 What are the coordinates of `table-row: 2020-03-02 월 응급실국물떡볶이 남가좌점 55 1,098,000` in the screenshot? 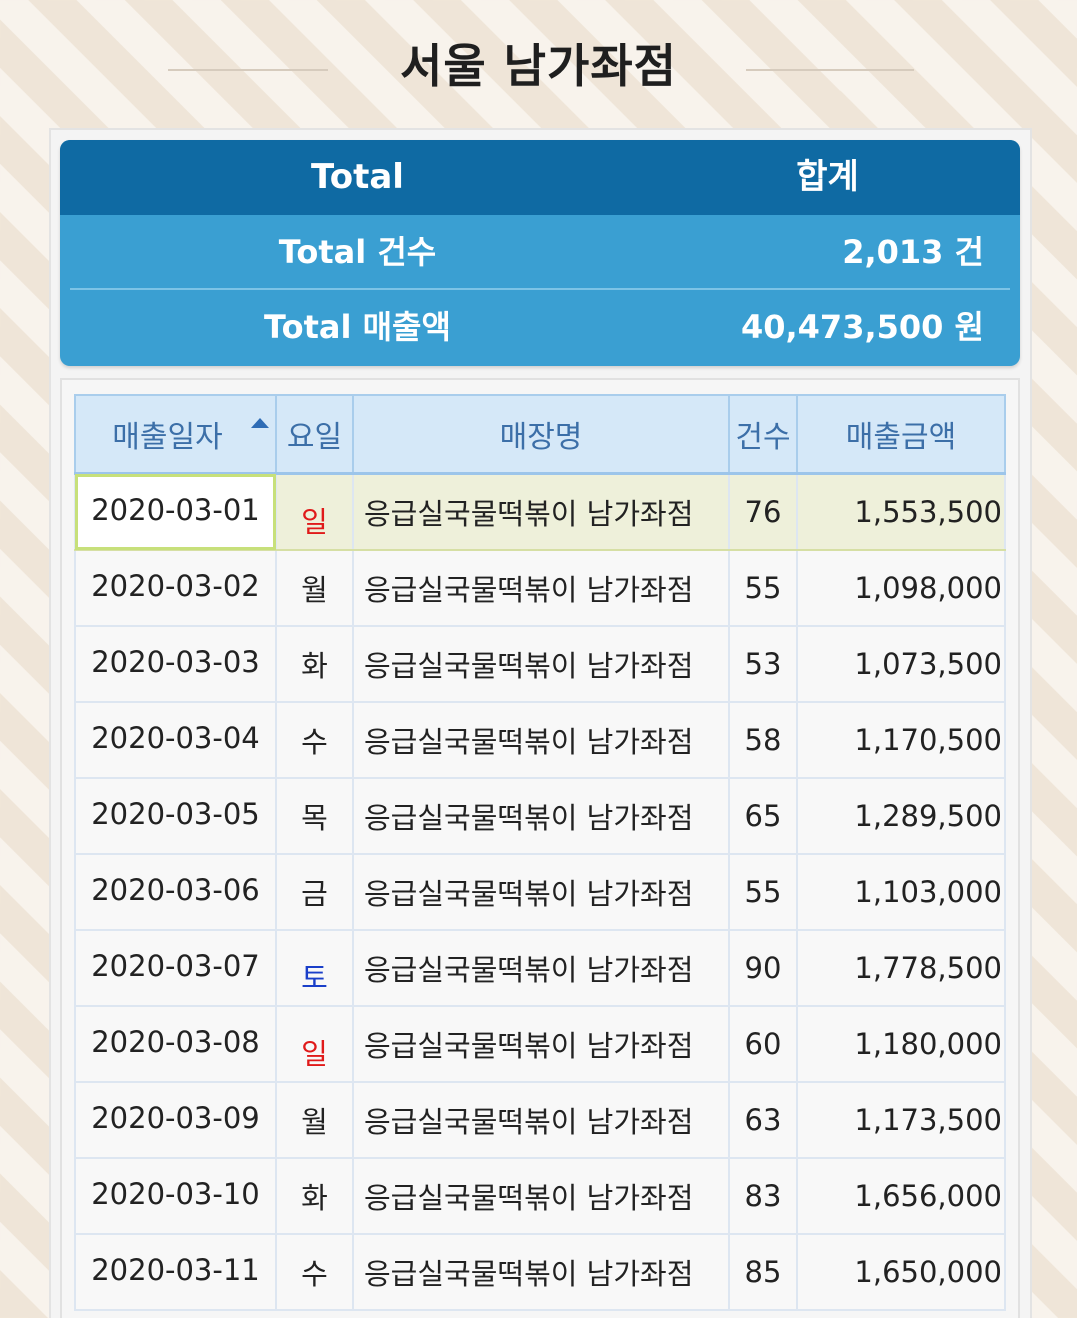 It's located at (540, 588).